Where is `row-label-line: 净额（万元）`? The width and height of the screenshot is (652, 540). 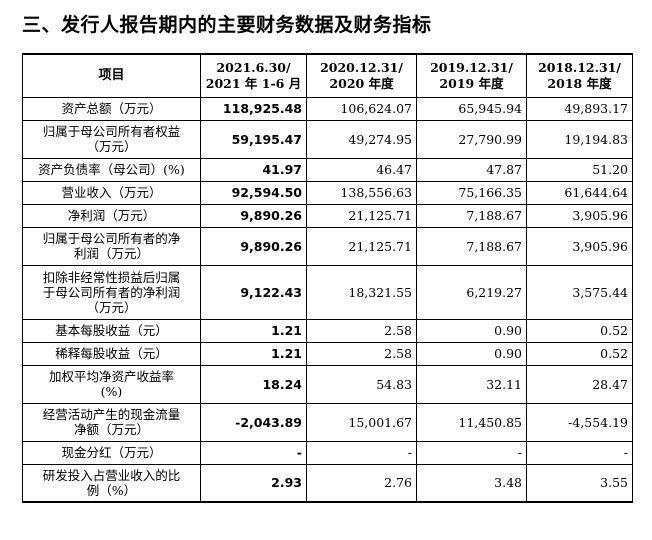
row-label-line: 净额（万元） is located at coordinates (111, 429).